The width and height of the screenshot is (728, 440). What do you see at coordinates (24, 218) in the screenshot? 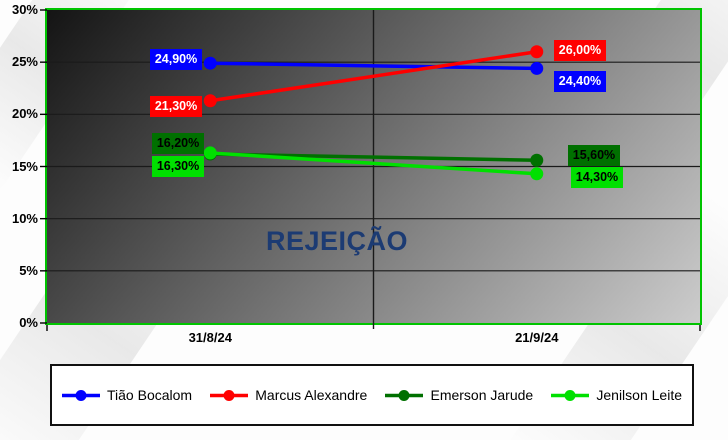
I see `y-axis-label: 10%` at bounding box center [24, 218].